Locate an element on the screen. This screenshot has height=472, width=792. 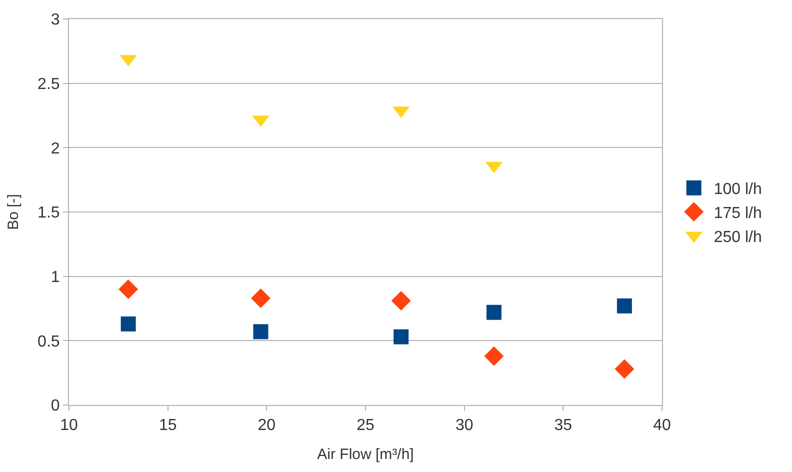
y-tick-label: 1.5 is located at coordinates (49, 213).